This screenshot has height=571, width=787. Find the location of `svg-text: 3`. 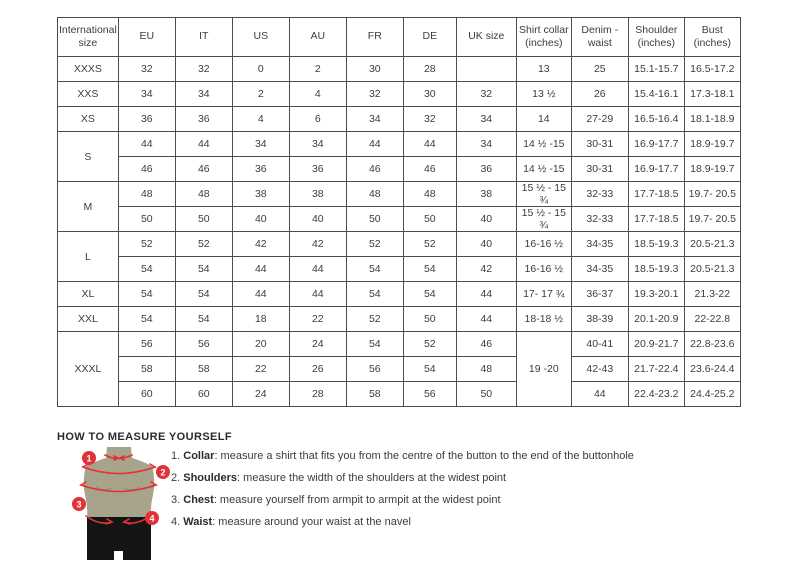

svg-text: 3 is located at coordinates (78, 505).